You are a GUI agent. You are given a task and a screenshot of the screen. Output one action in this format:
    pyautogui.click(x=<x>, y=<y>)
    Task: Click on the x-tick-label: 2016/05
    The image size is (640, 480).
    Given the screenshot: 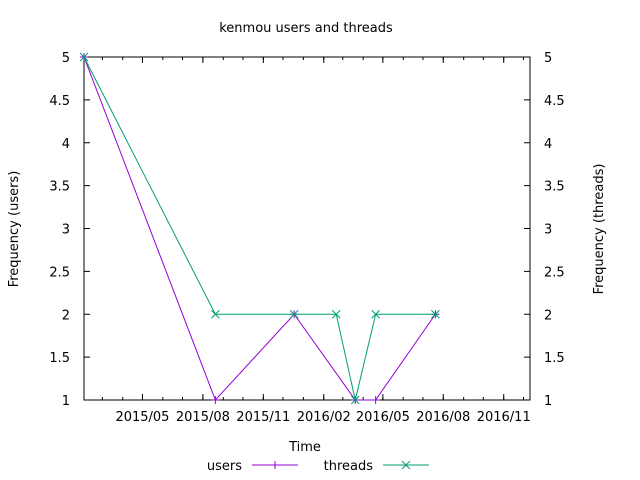 What is the action you would take?
    pyautogui.click(x=383, y=417)
    